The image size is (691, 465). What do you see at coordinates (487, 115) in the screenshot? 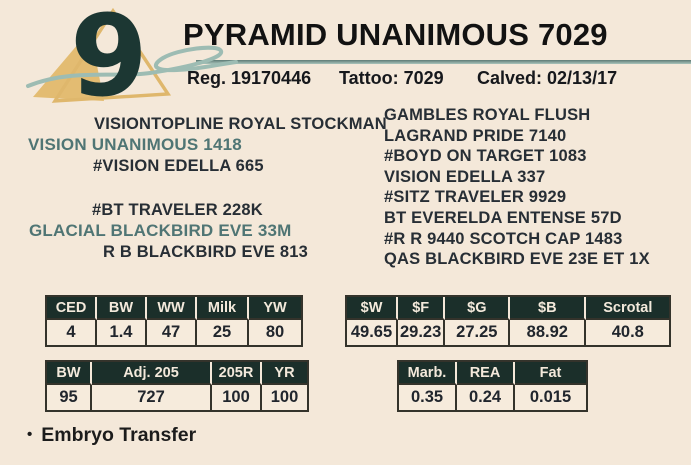
I see `pedigree-line: GAMBLES ROYAL FLUSH` at bounding box center [487, 115].